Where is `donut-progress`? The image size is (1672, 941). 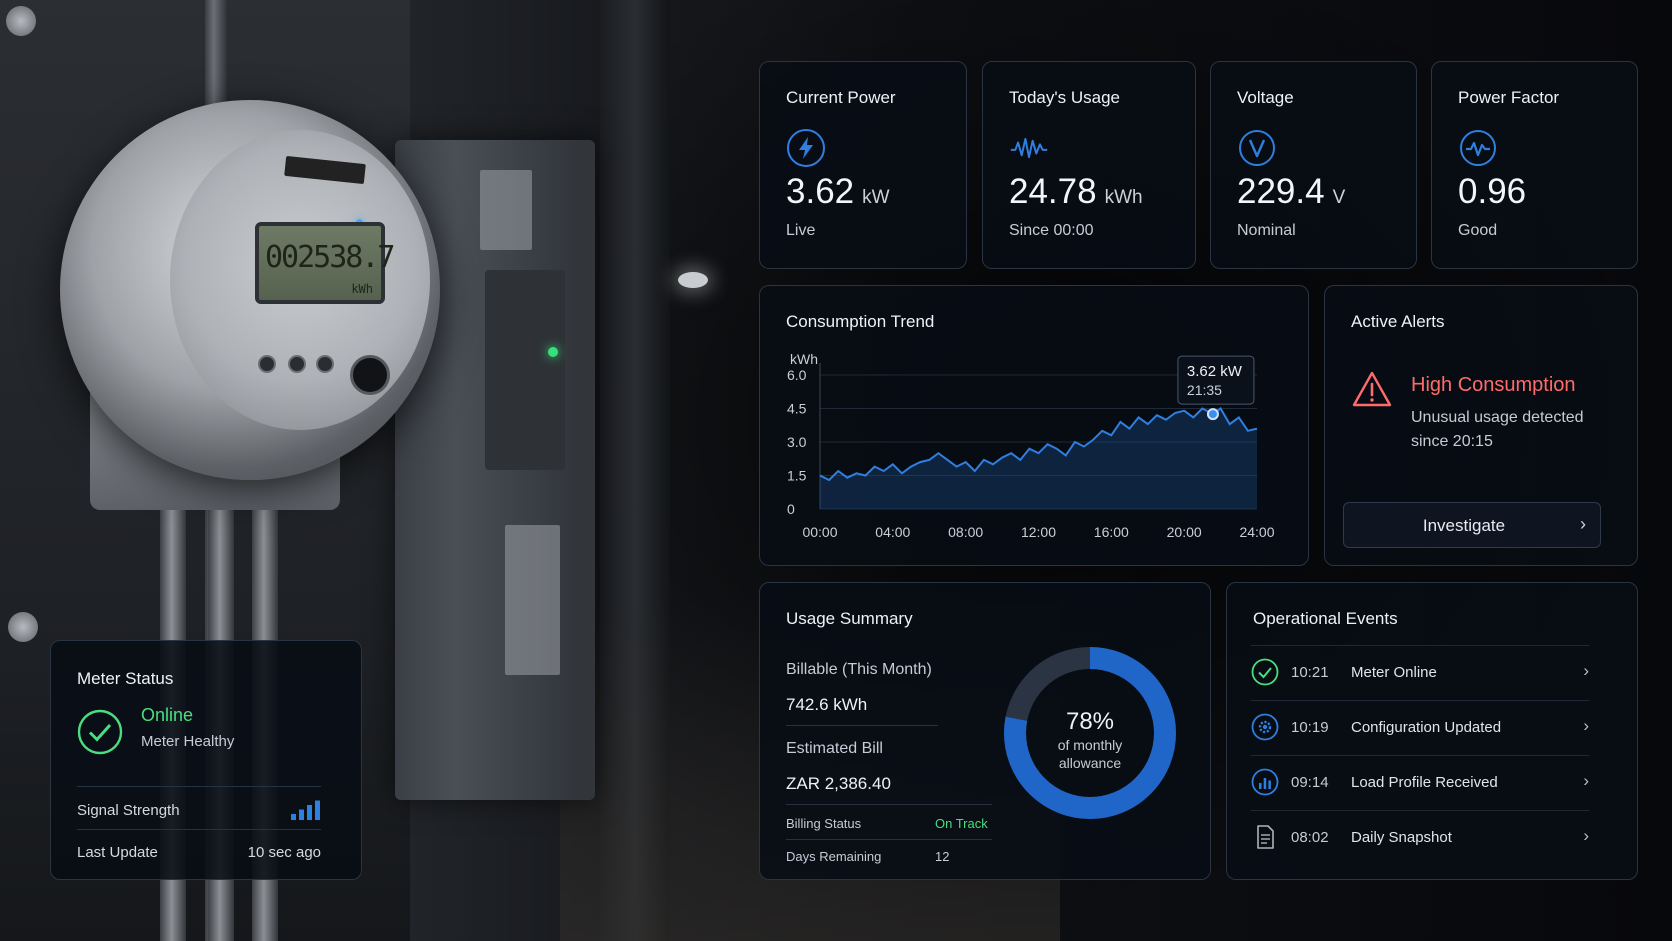
donut-progress is located at coordinates (1090, 733).